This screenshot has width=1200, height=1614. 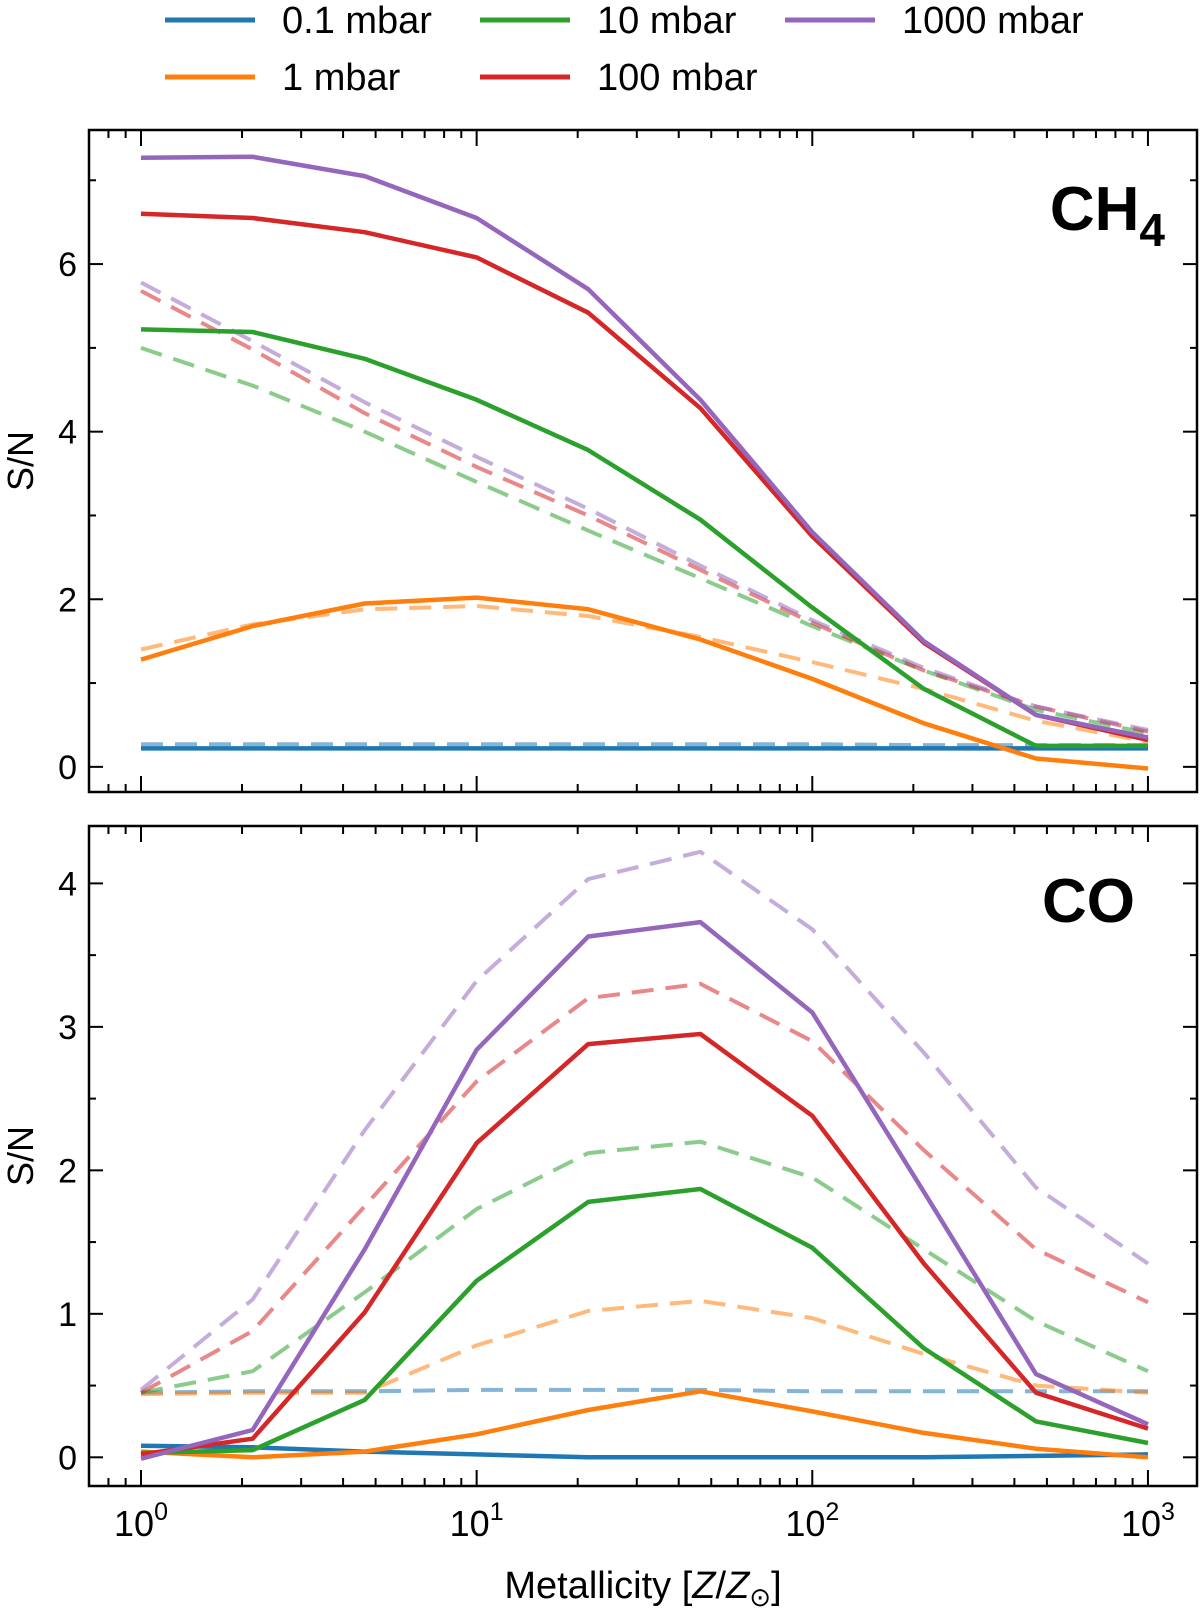 What do you see at coordinates (644, 1451) in the screenshot?
I see `co-line-0-1-mbar-solid` at bounding box center [644, 1451].